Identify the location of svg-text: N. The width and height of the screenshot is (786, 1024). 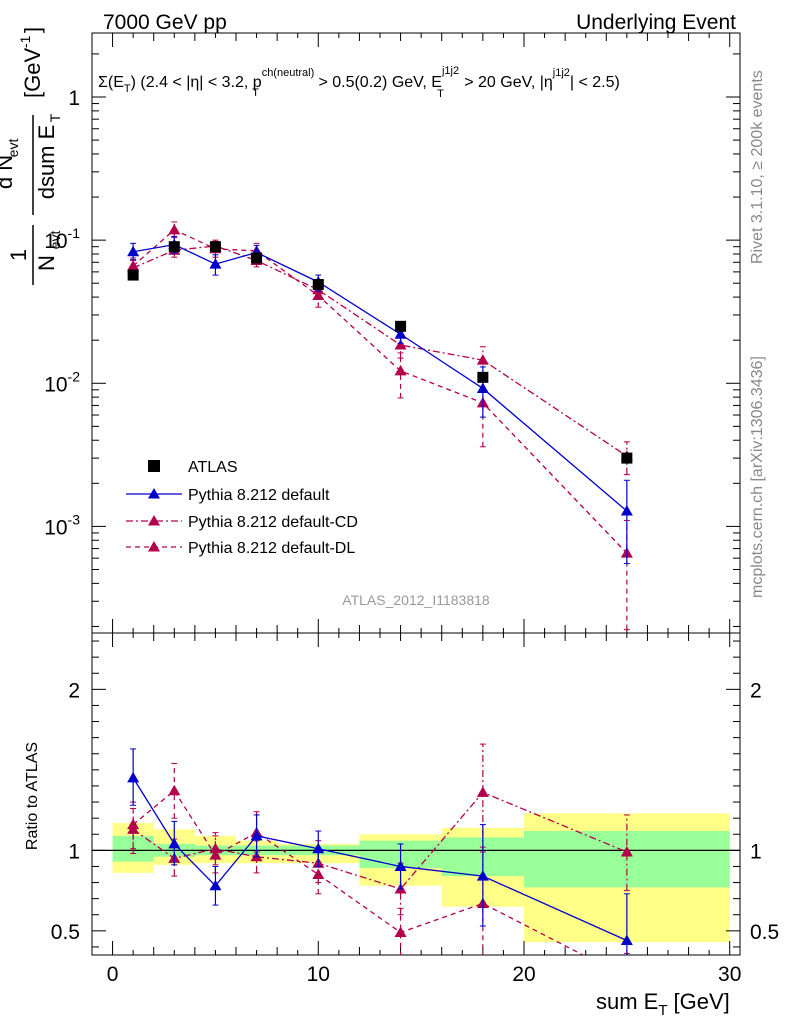
(46, 263).